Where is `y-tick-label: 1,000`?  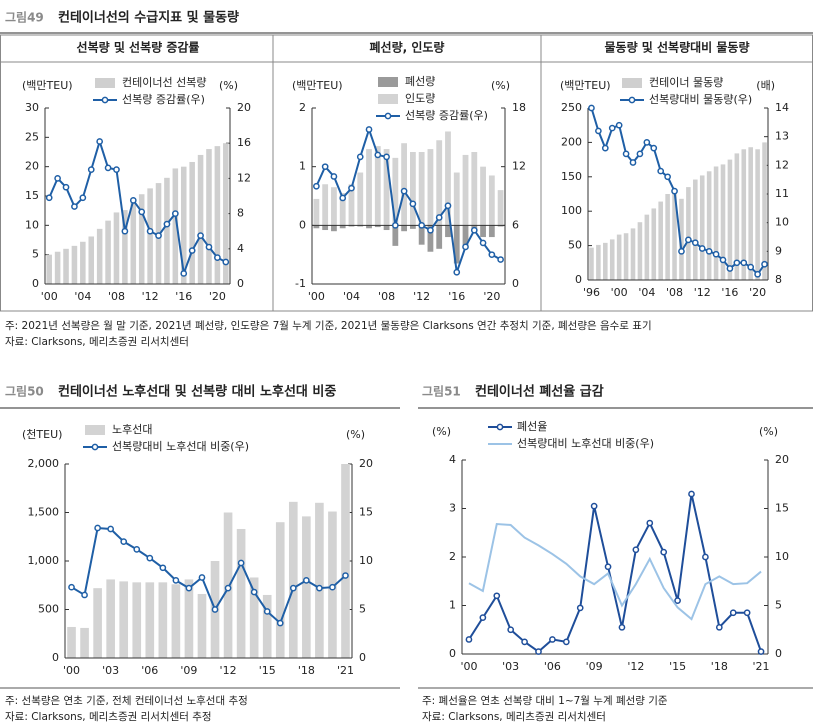 y-tick-label: 1,000 is located at coordinates (44, 560).